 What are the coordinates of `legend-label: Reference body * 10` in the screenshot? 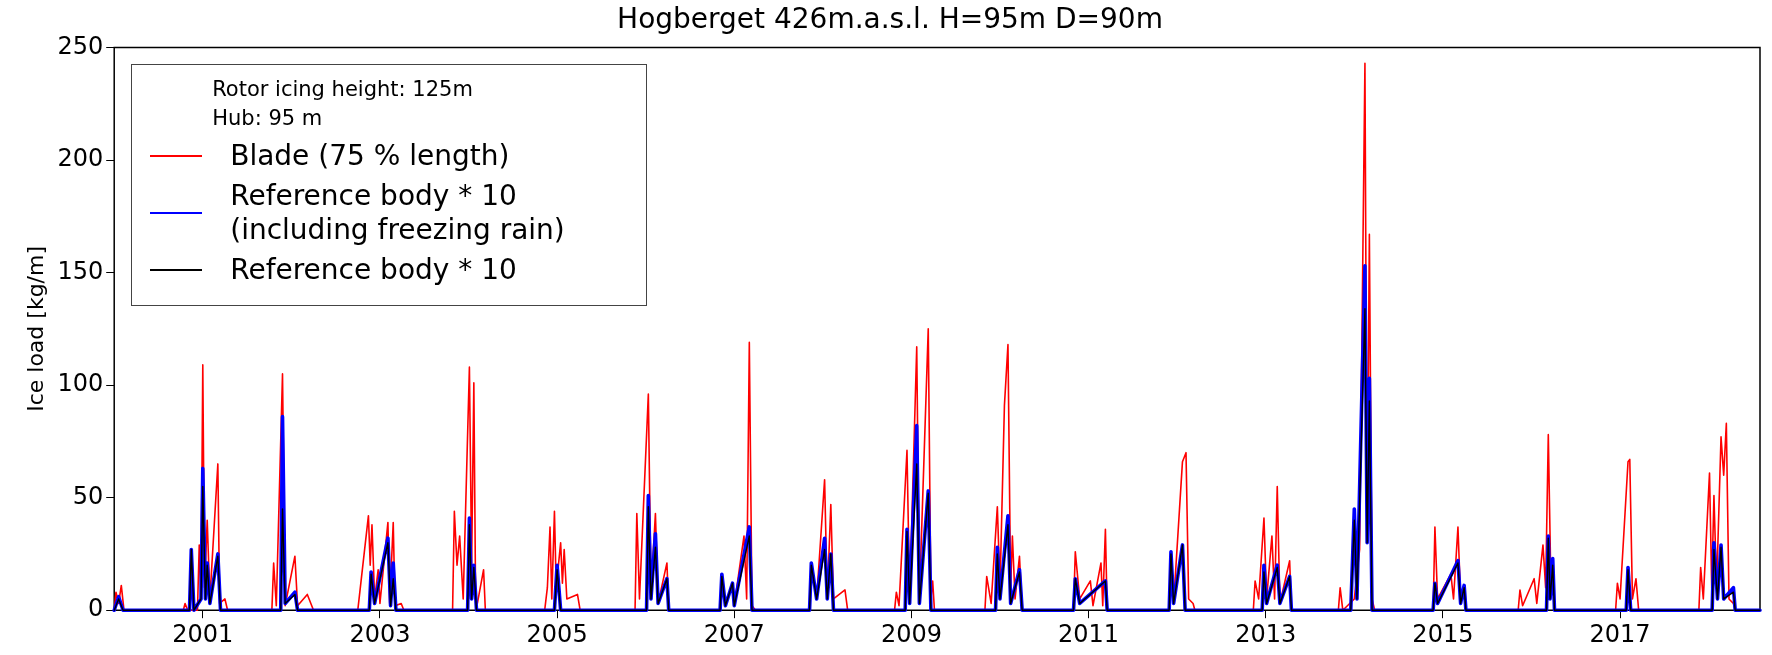 It's located at (374, 269).